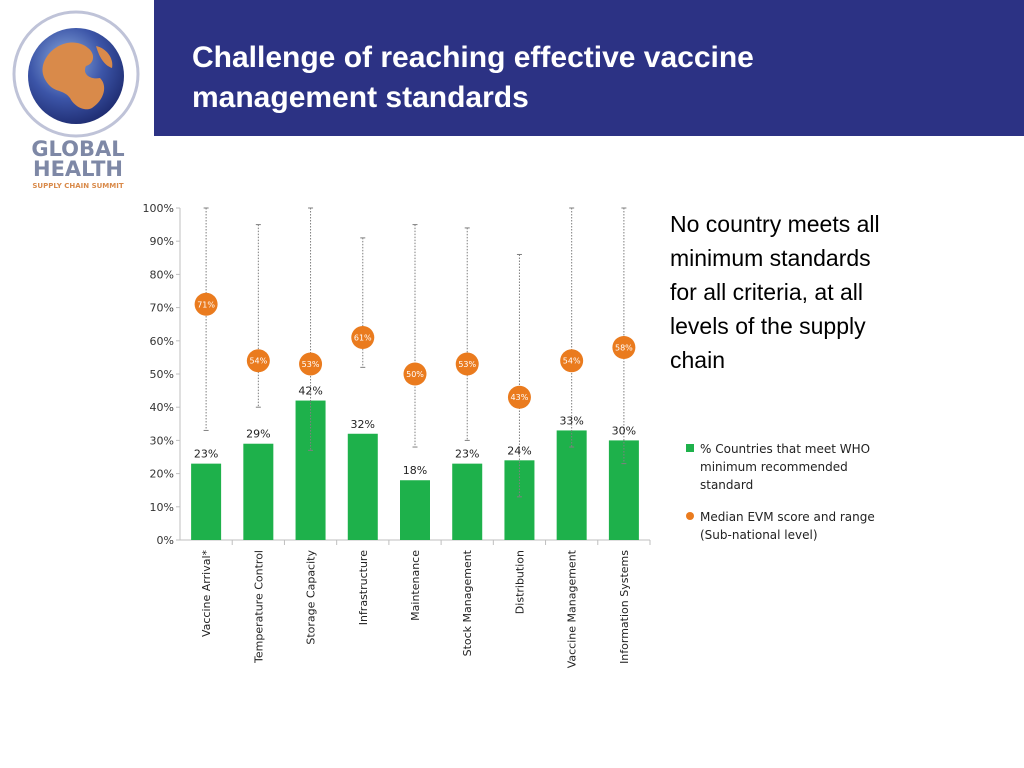  What do you see at coordinates (787, 517) in the screenshot?
I see `legend-label-line: Median EVM score and range` at bounding box center [787, 517].